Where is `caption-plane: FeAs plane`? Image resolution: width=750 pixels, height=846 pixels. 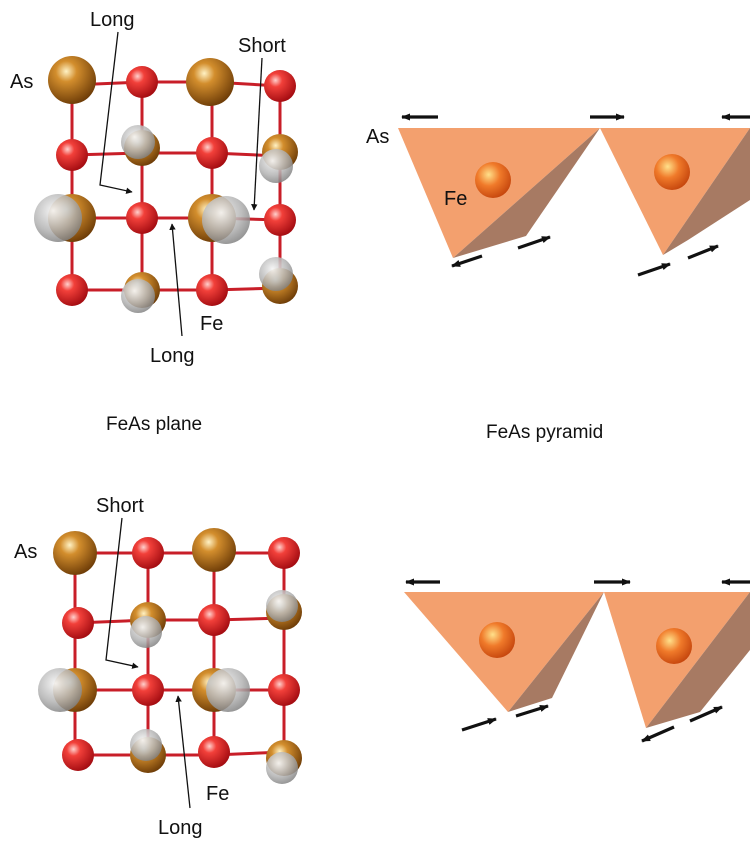 caption-plane: FeAs plane is located at coordinates (154, 424).